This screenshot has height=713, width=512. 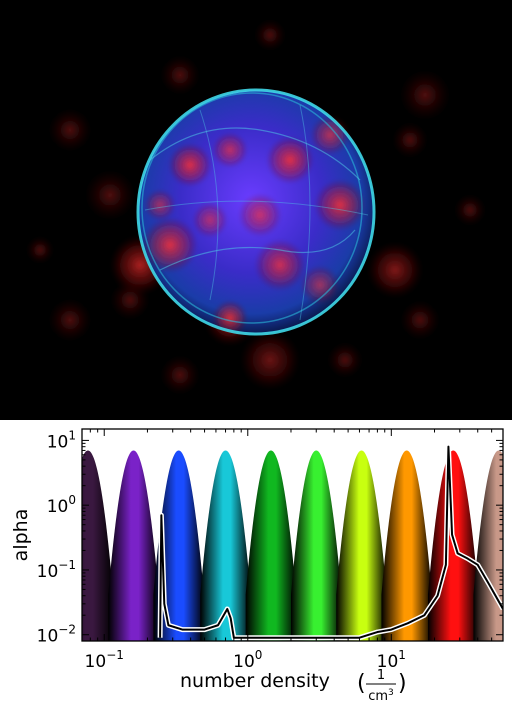 What do you see at coordinates (402, 683) in the screenshot?
I see `x-axis-unit-close-paren: )` at bounding box center [402, 683].